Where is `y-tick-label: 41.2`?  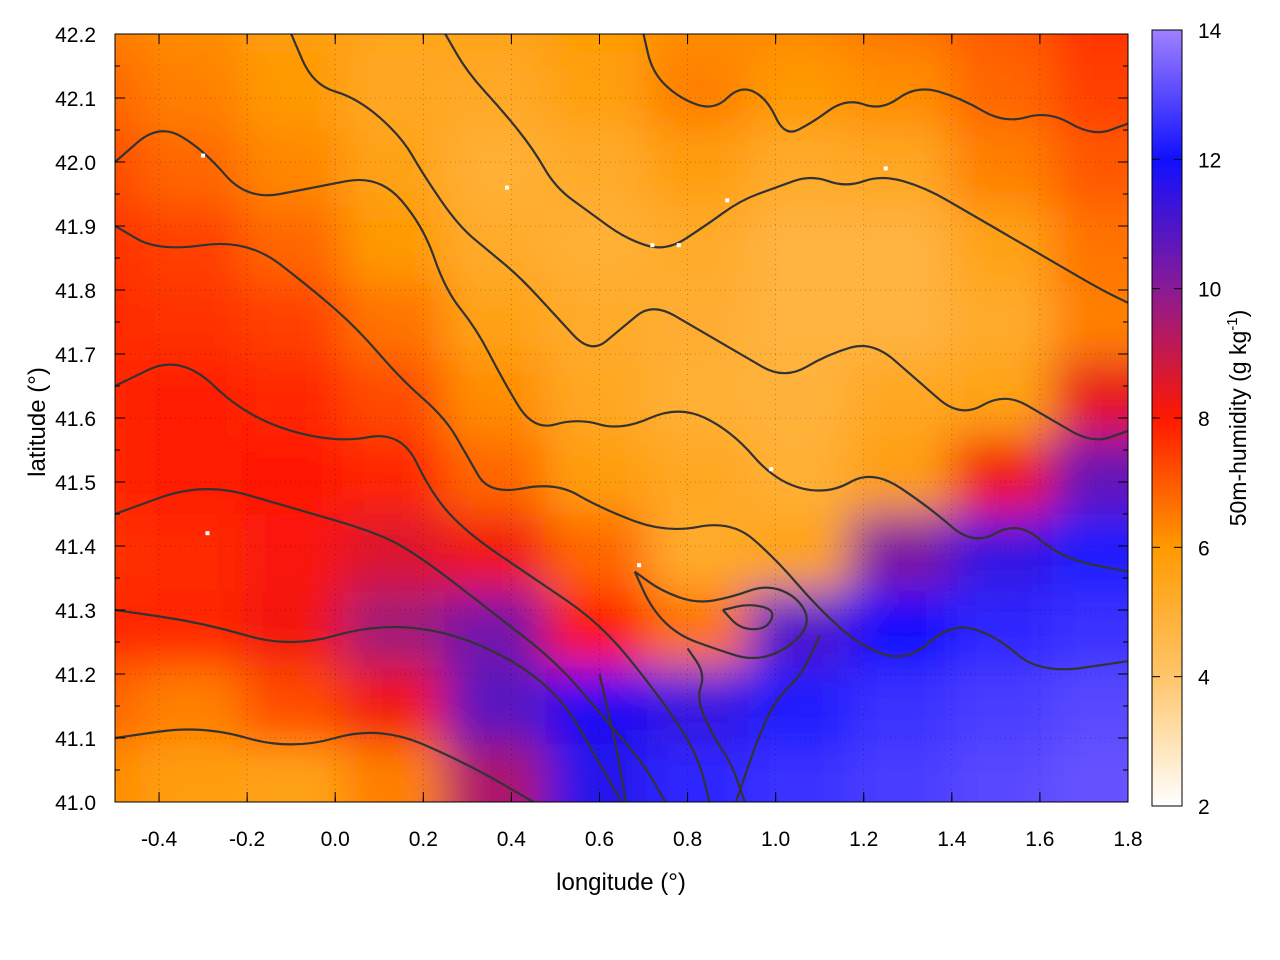 y-tick-label: 41.2 is located at coordinates (75, 675).